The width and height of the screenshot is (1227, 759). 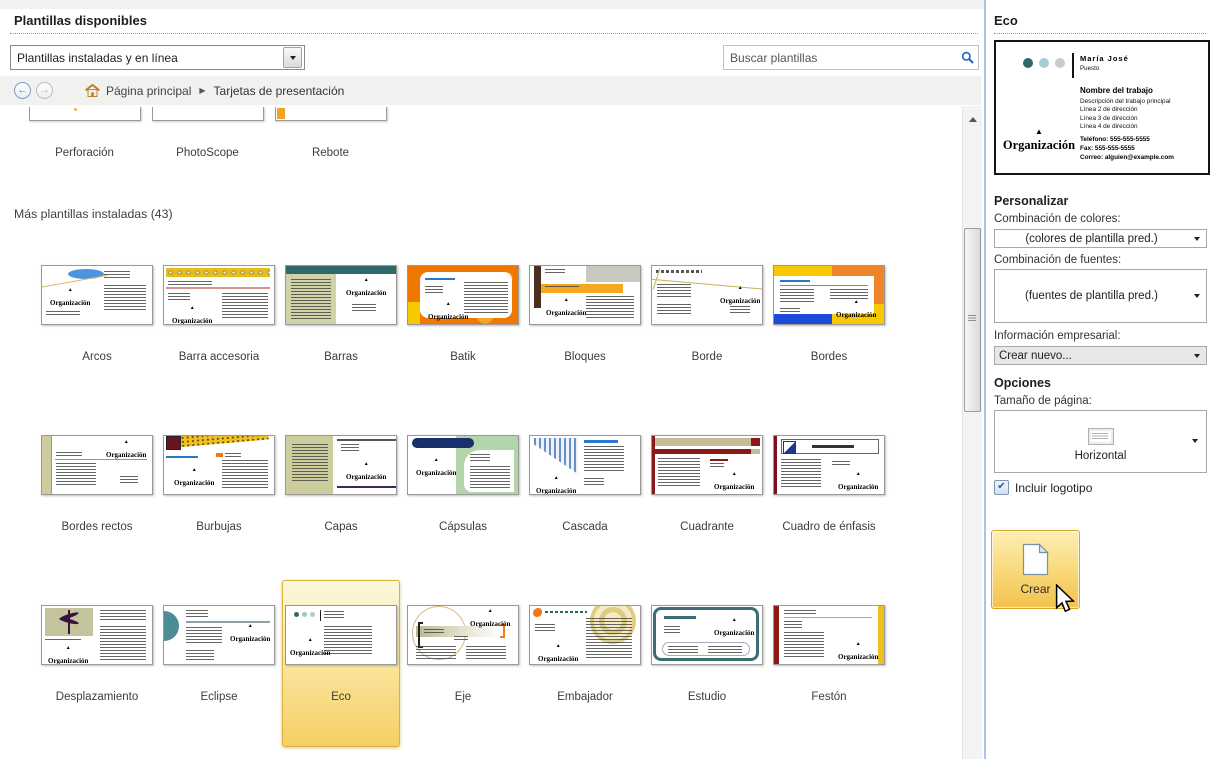 I want to click on template-label: Borde, so click(x=707, y=357).